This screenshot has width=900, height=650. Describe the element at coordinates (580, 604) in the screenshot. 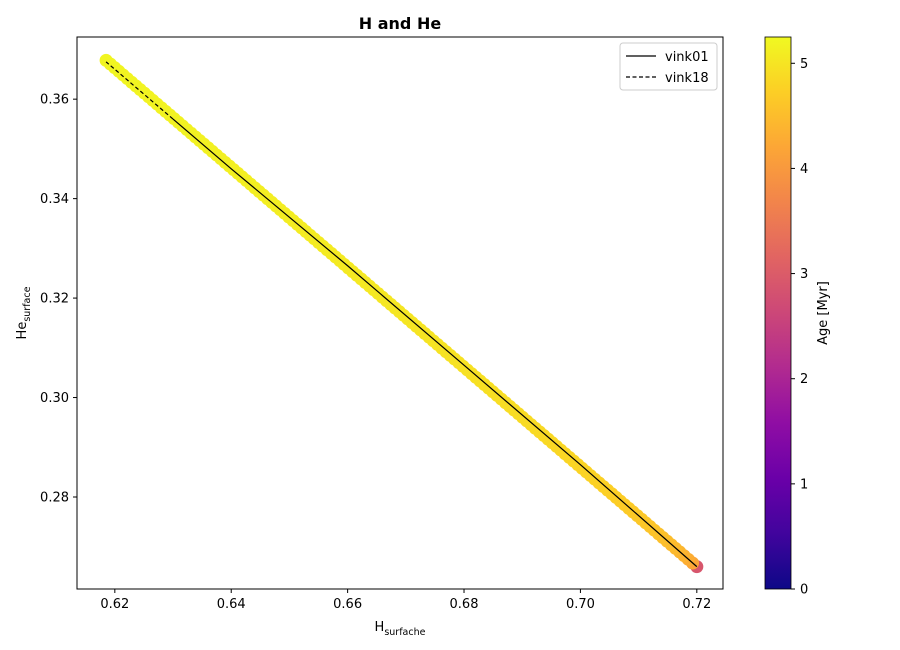

I see `x-tick-label: 0.70` at that location.